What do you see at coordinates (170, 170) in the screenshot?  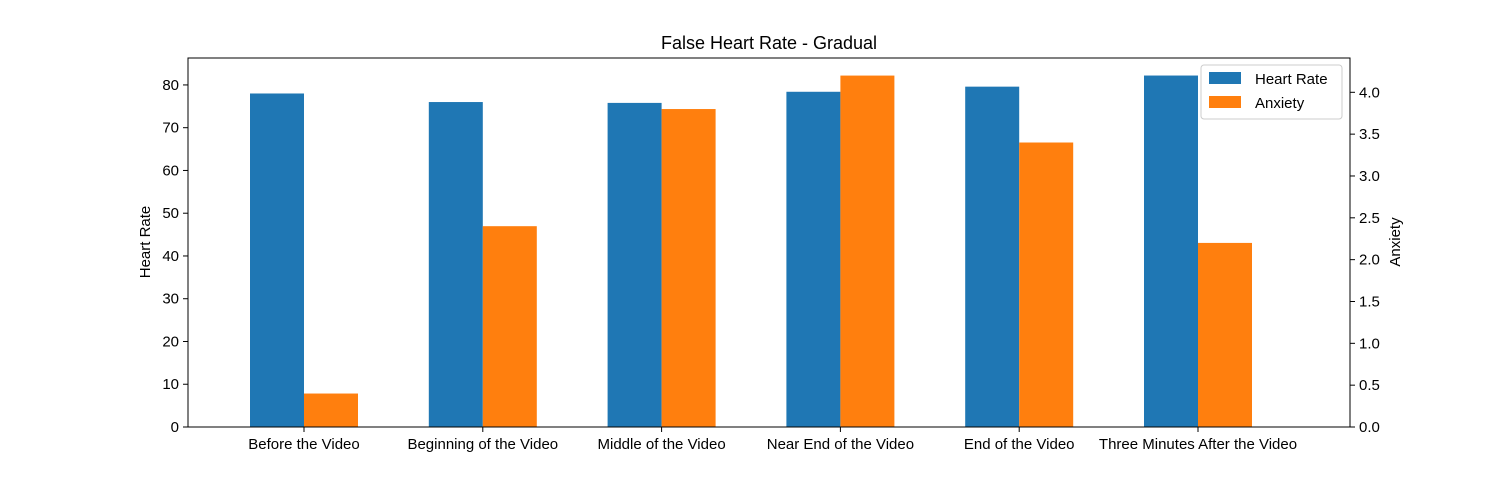 I see `y-tick-label: 60` at bounding box center [170, 170].